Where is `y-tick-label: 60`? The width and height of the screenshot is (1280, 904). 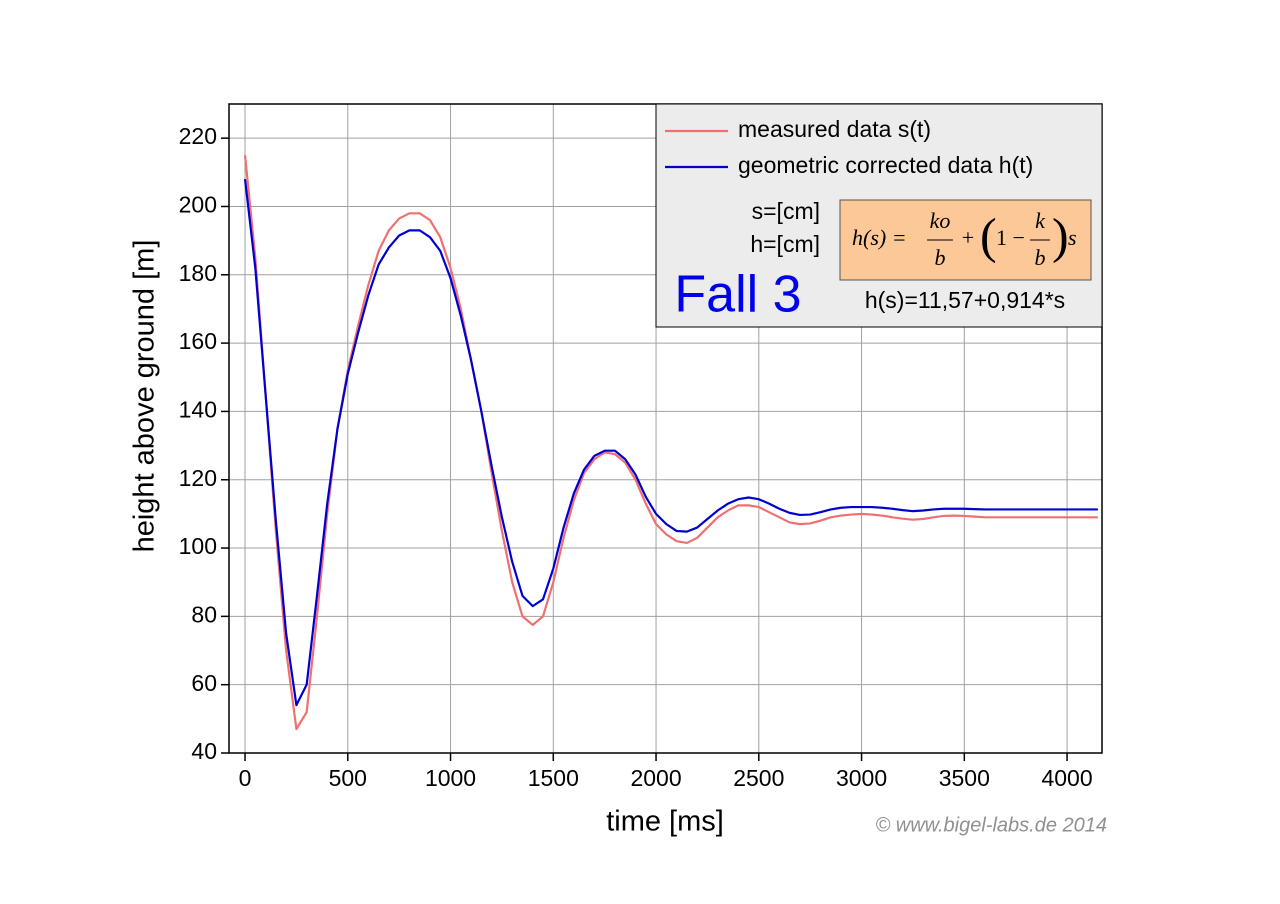
y-tick-label: 60 is located at coordinates (204, 683).